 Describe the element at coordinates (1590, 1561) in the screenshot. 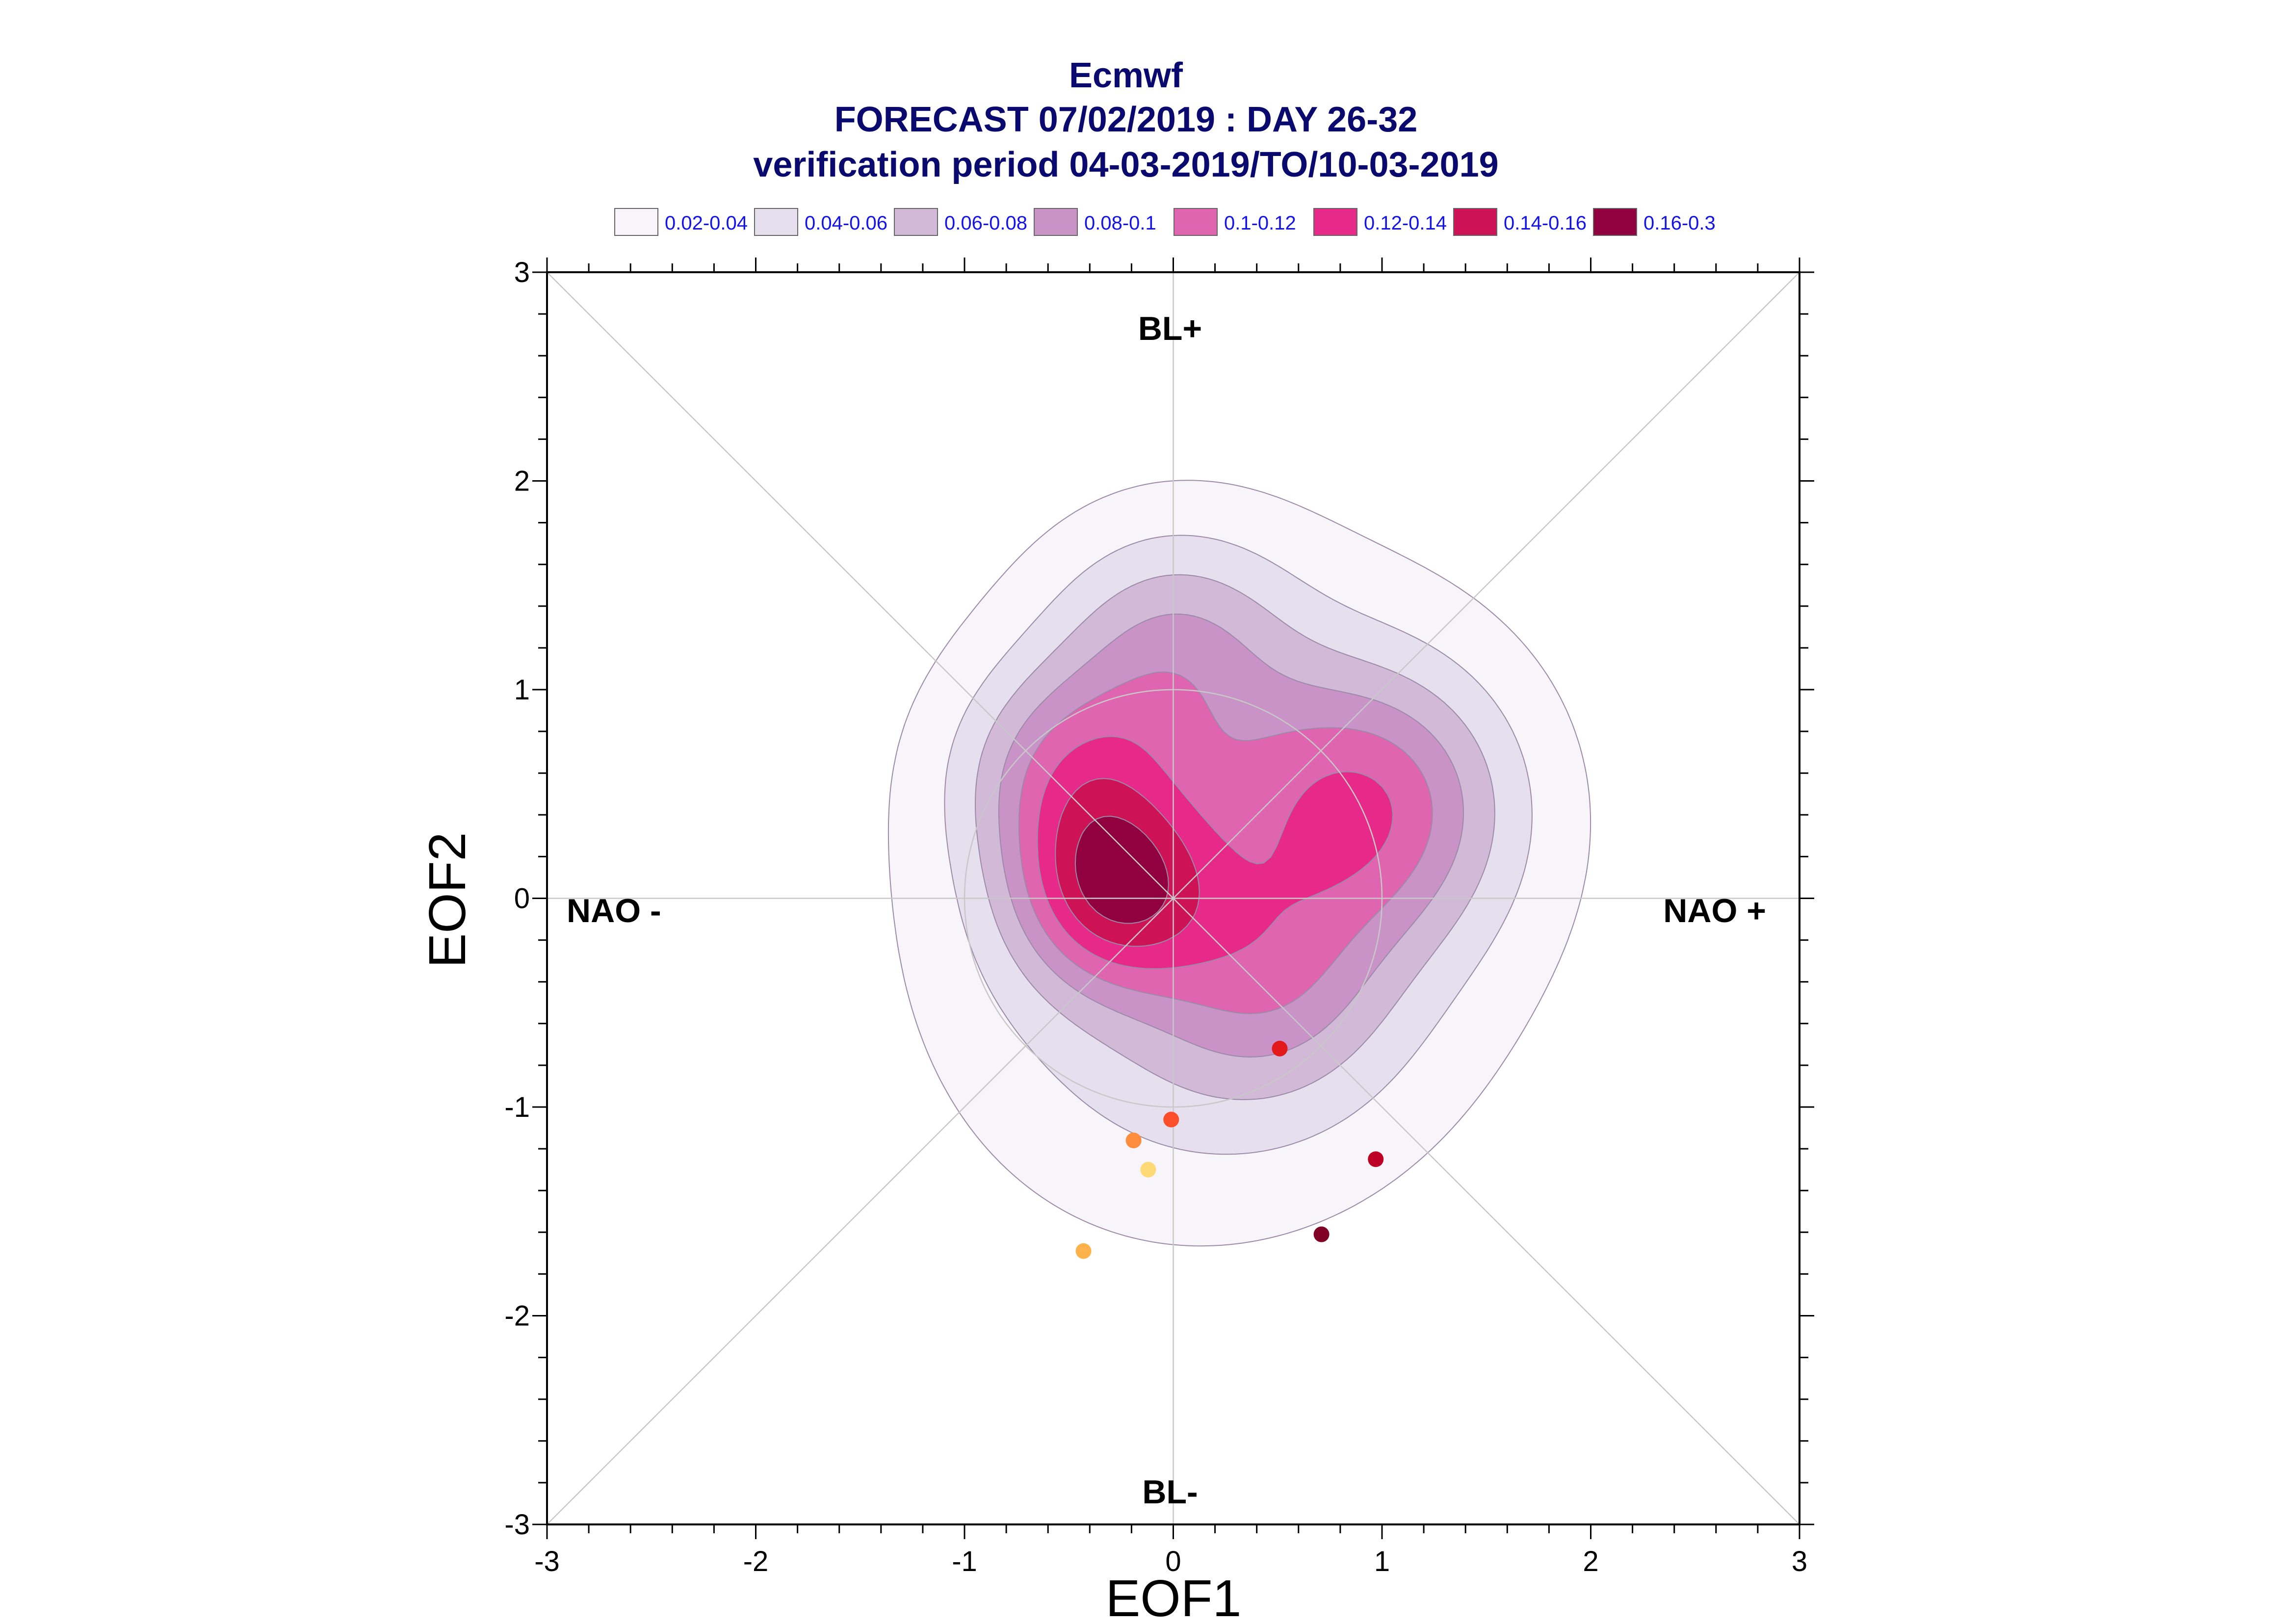

I see `x-tick-label: 2` at that location.